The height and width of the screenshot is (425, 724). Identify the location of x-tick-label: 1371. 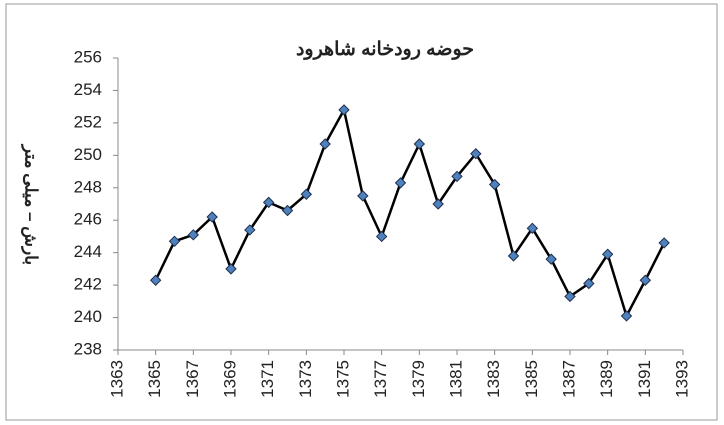
(267, 379).